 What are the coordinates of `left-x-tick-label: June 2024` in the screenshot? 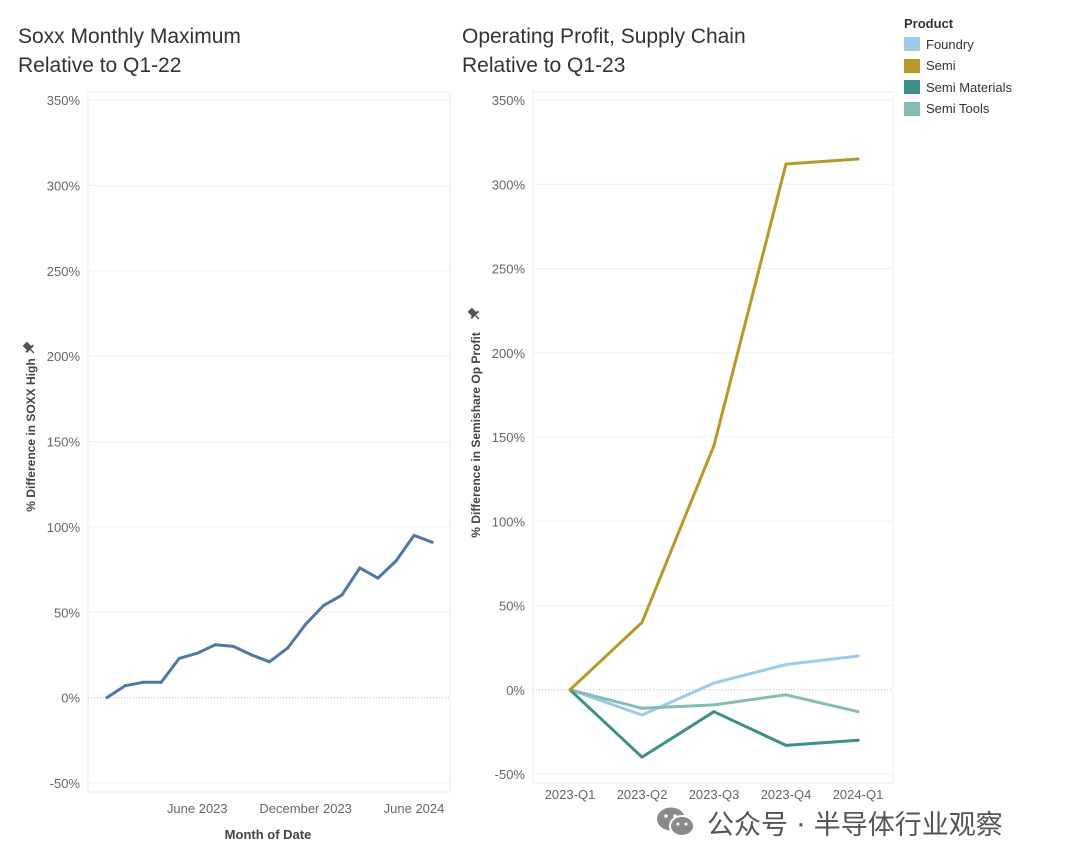 It's located at (414, 808).